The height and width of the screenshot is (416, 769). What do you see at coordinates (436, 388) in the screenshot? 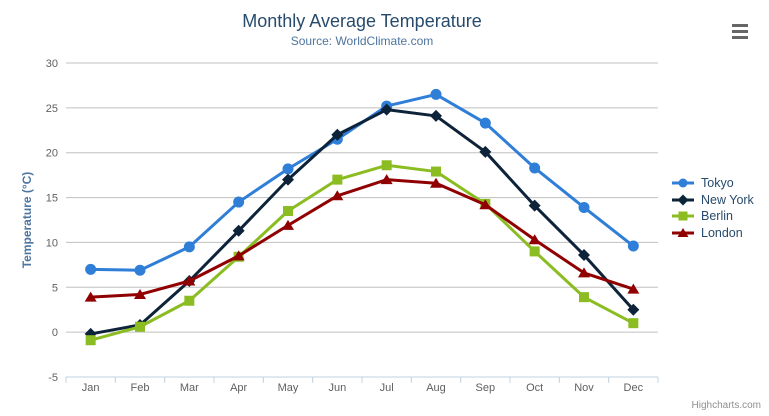
I see `x-axis-label-aug: Aug` at bounding box center [436, 388].